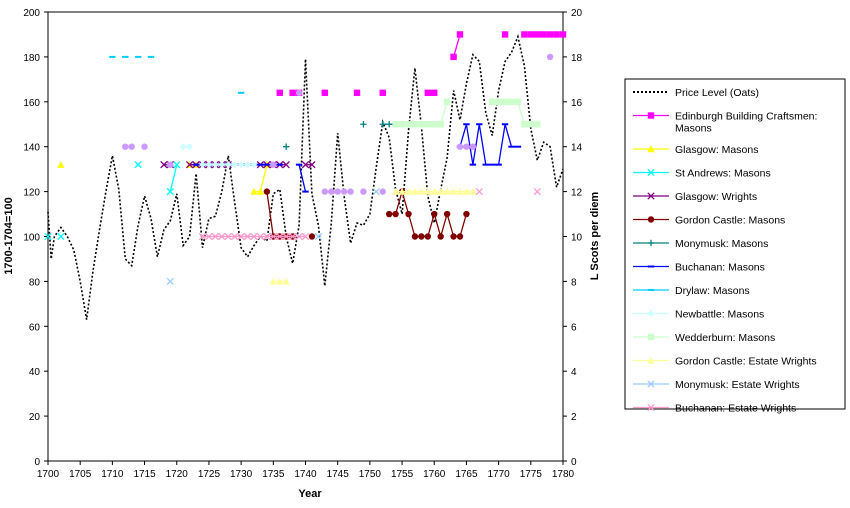 The width and height of the screenshot is (850, 508). Describe the element at coordinates (693, 129) in the screenshot. I see `legend-label-line: Masons` at that location.